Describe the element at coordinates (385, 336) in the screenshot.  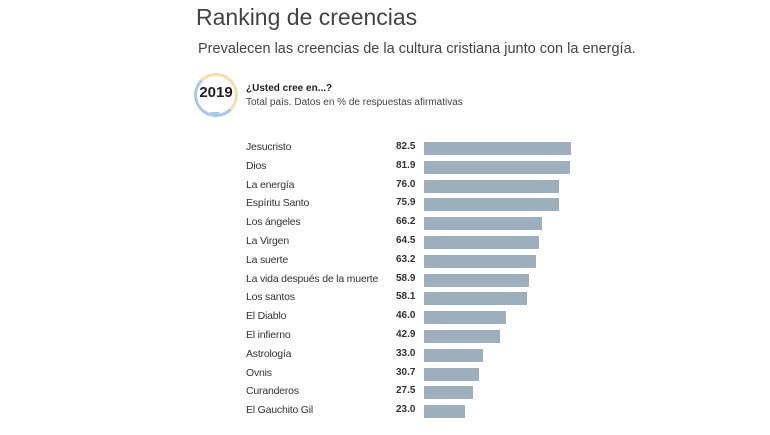
I see `bar-row: El infierno 42.9` at that location.